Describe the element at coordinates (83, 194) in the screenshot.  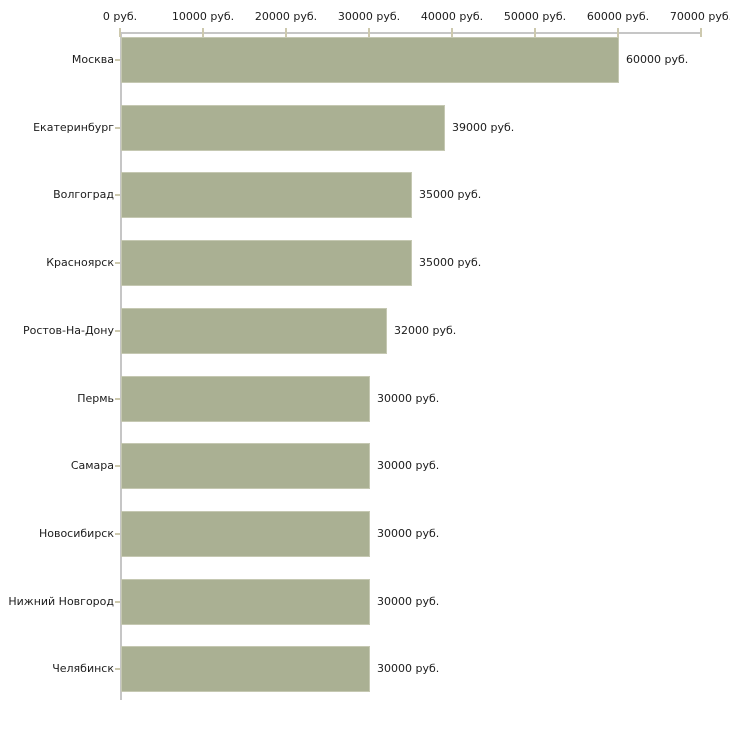
I see `category-label: Волгоград` at that location.